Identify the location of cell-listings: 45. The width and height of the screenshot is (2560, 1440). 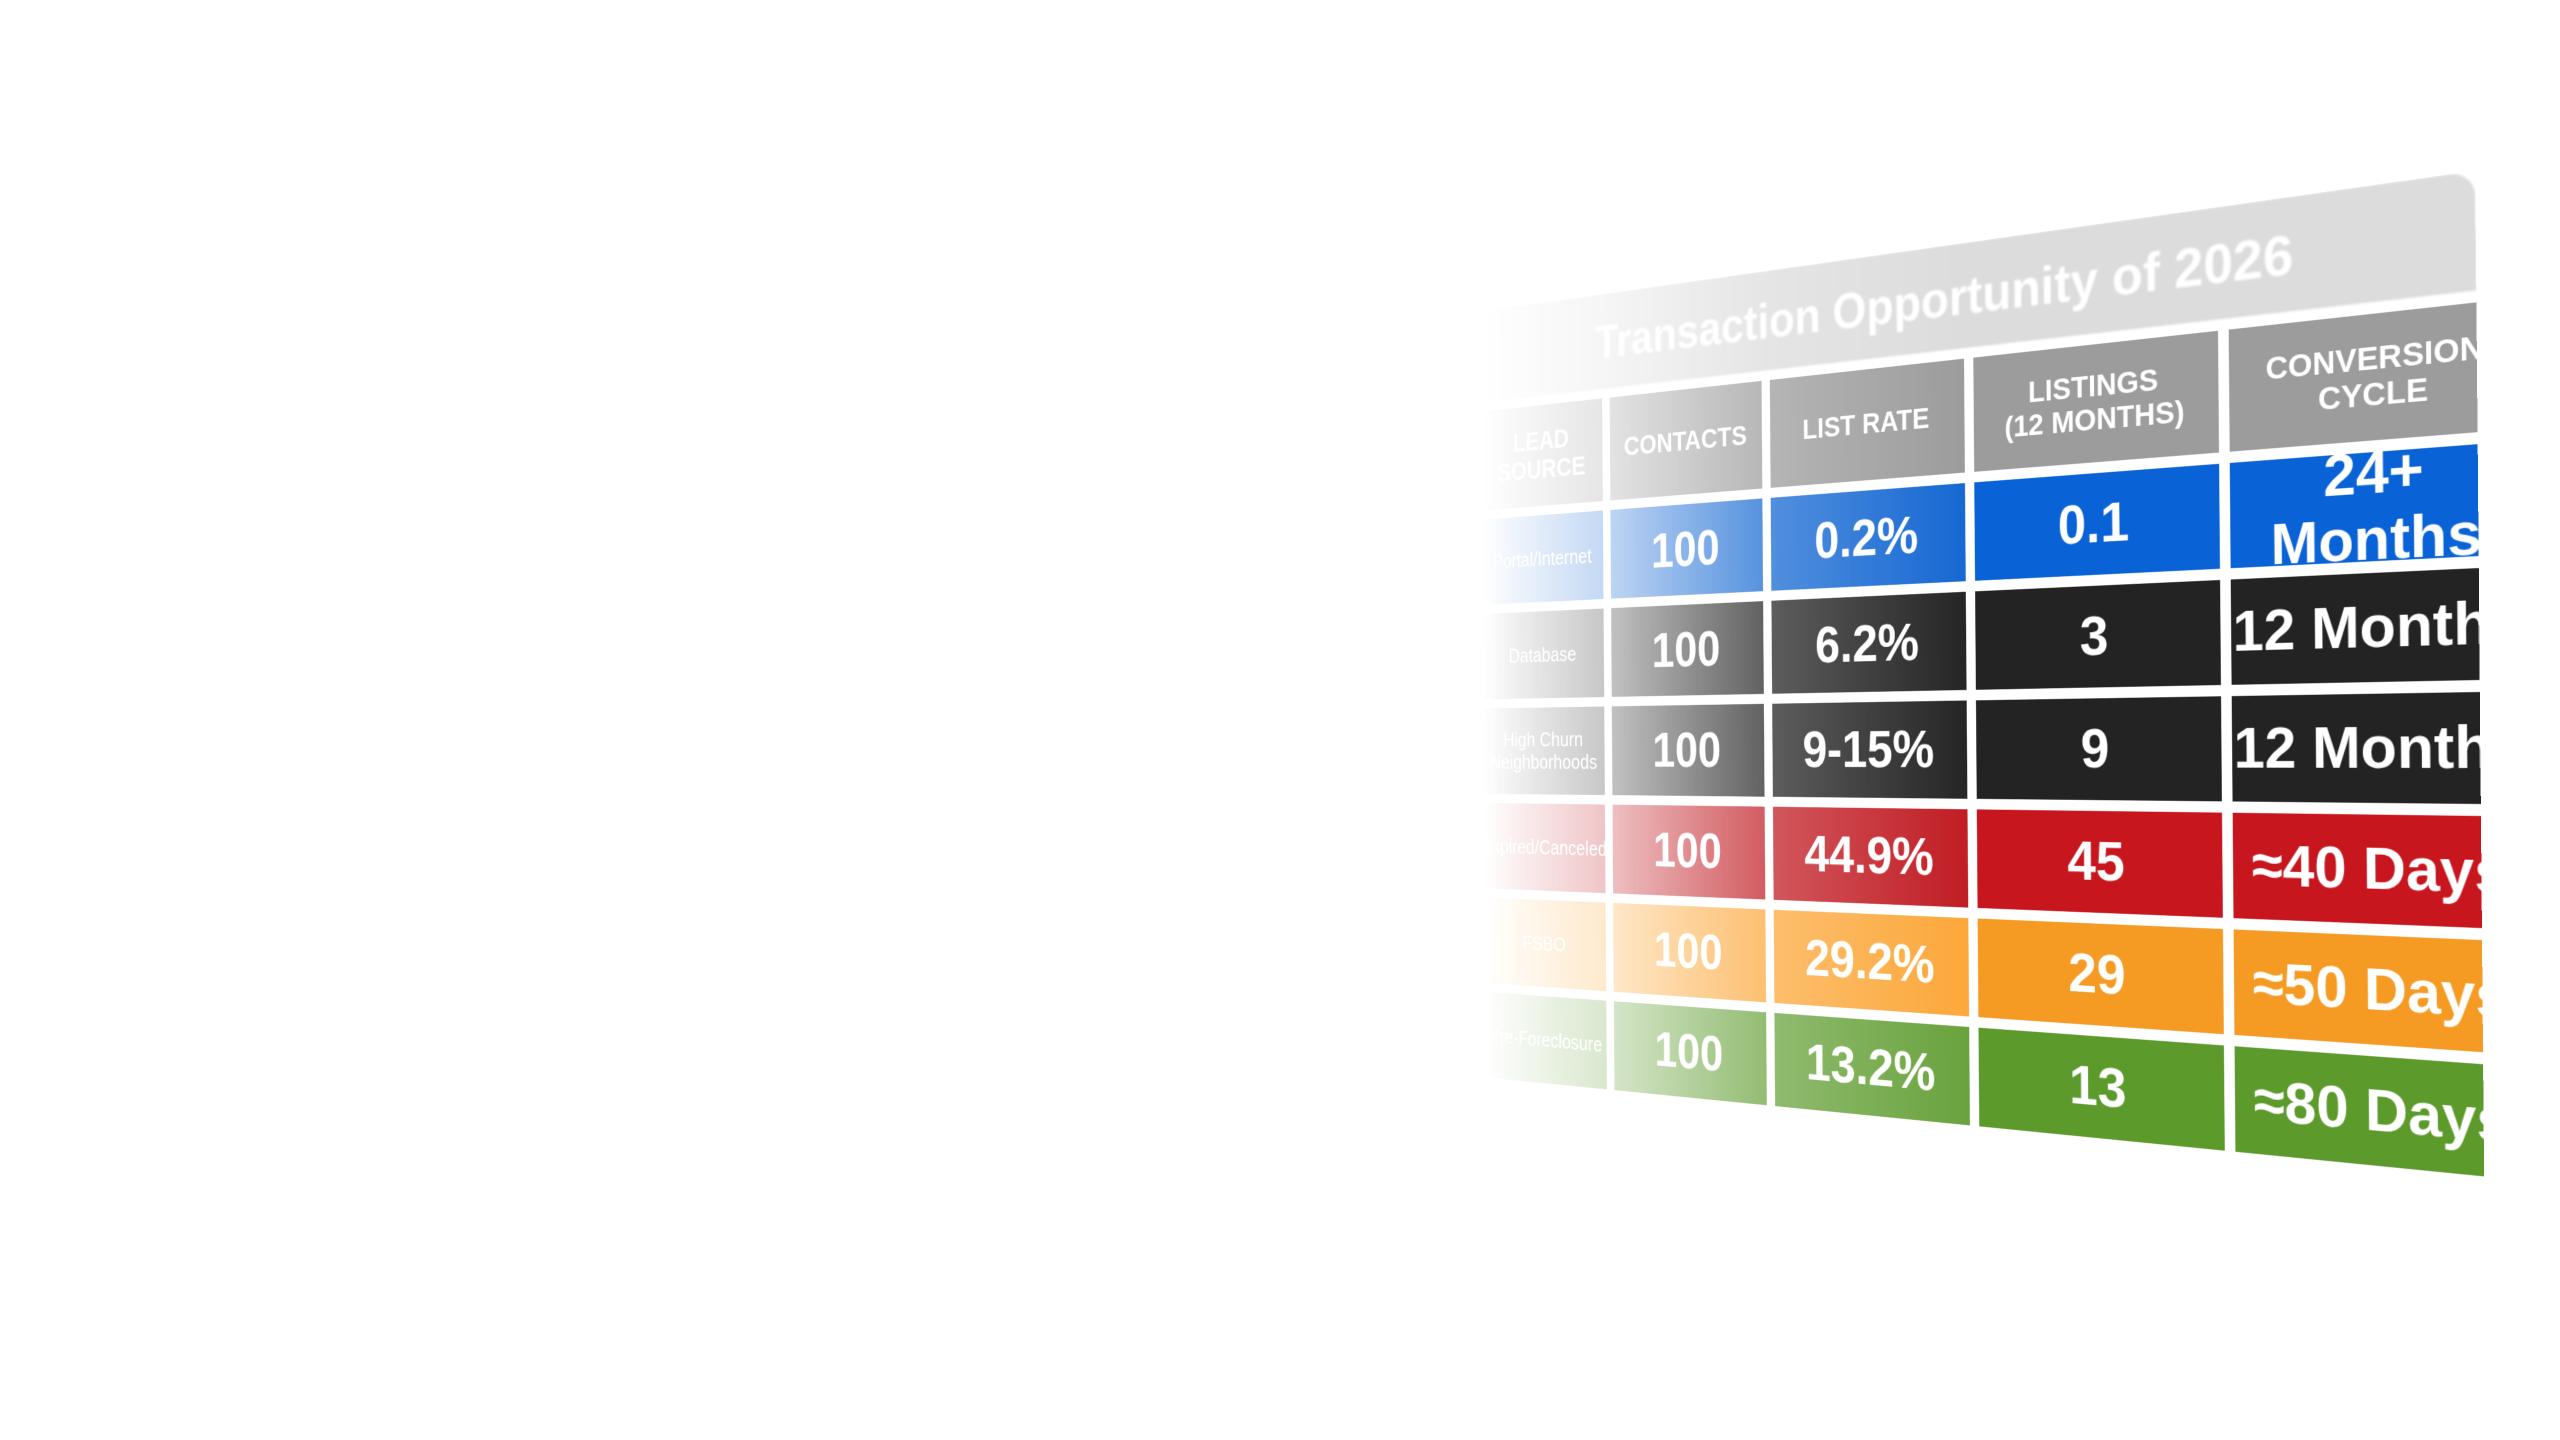
(2099, 863).